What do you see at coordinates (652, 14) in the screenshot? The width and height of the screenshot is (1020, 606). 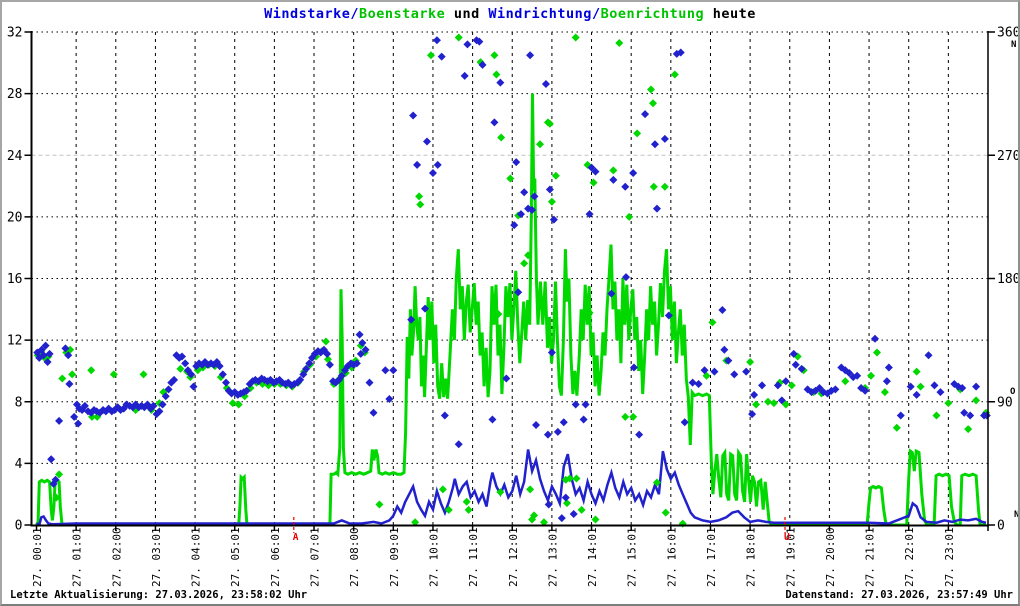 I see `title-segment: Boenrichtung` at bounding box center [652, 14].